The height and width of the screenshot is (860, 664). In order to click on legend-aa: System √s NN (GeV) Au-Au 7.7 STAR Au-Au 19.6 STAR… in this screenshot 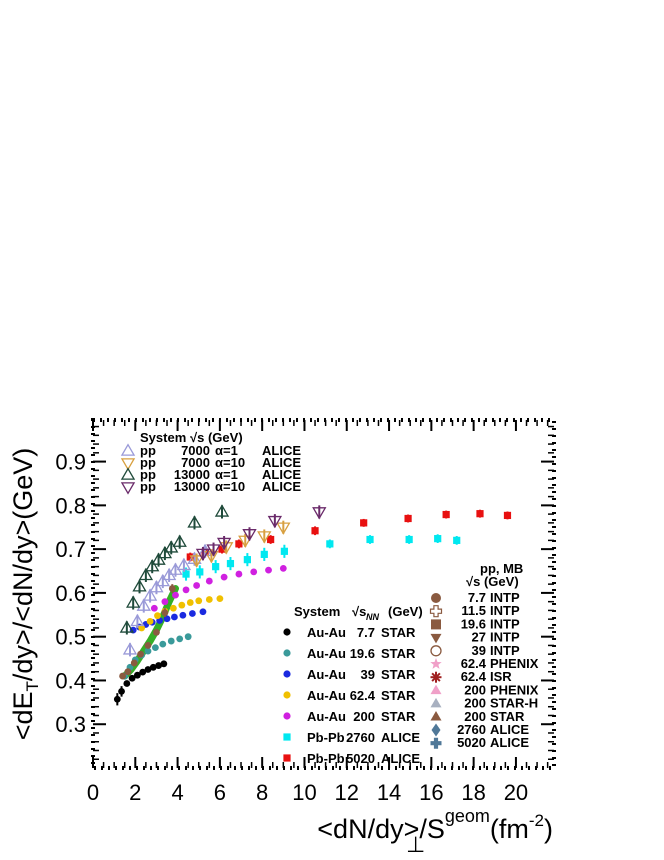, I will do `click(353, 685)`.